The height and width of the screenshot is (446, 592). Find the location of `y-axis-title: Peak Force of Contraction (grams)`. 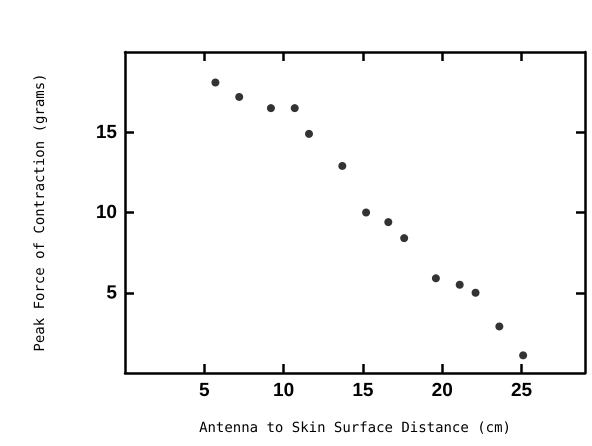

y-axis-title: Peak Force of Contraction (grams) is located at coordinates (40, 212).